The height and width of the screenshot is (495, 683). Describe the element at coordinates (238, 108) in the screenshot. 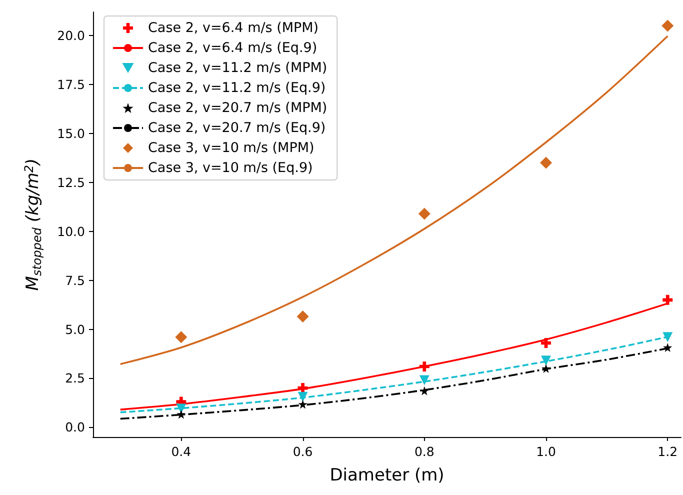

I see `legend-label: Case 2, v=20.7 m/s (MPM)` at that location.